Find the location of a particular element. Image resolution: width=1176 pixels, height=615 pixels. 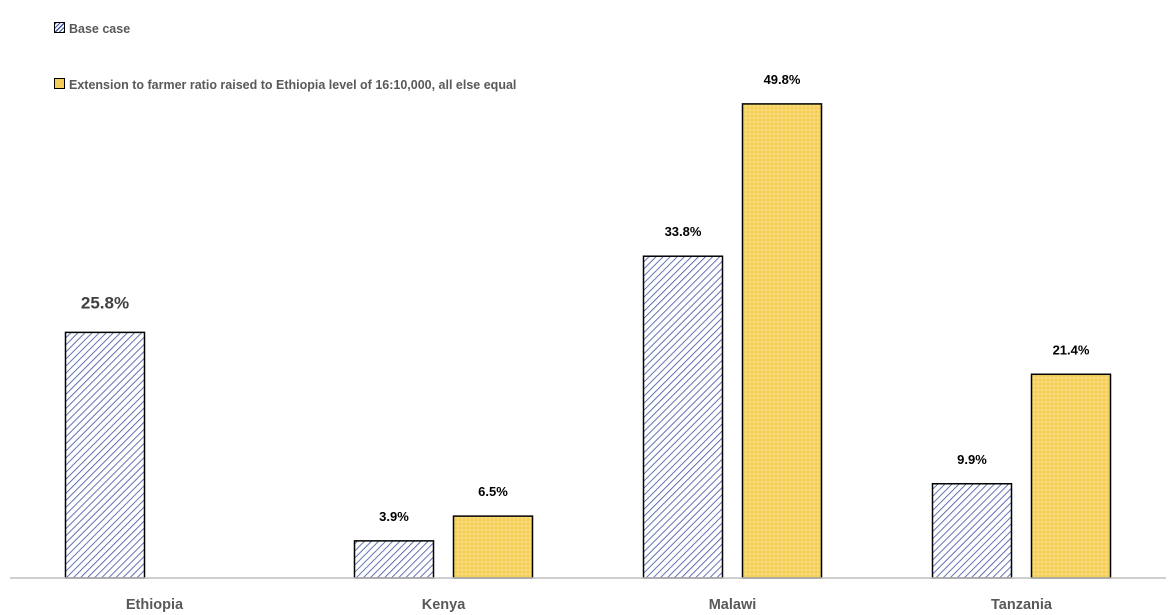

bar-malawi-base-case is located at coordinates (683, 417).